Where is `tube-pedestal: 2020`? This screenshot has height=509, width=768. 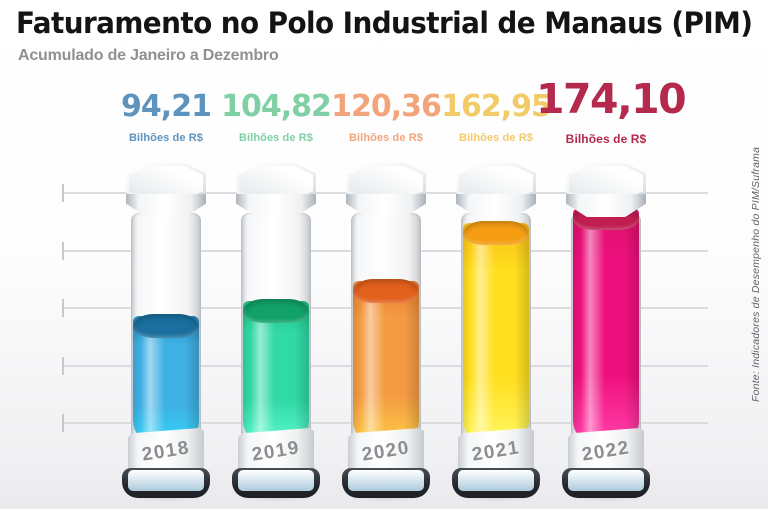
tube-pedestal: 2020 is located at coordinates (386, 450).